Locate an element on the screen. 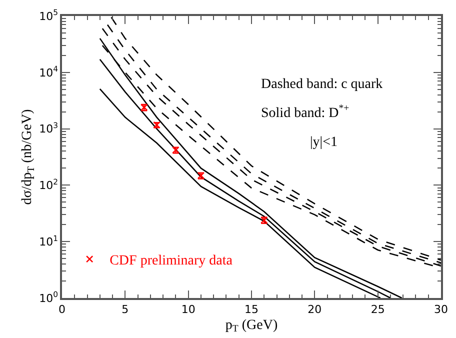 The height and width of the screenshot is (338, 456). x-tick-label: 20 is located at coordinates (315, 309).